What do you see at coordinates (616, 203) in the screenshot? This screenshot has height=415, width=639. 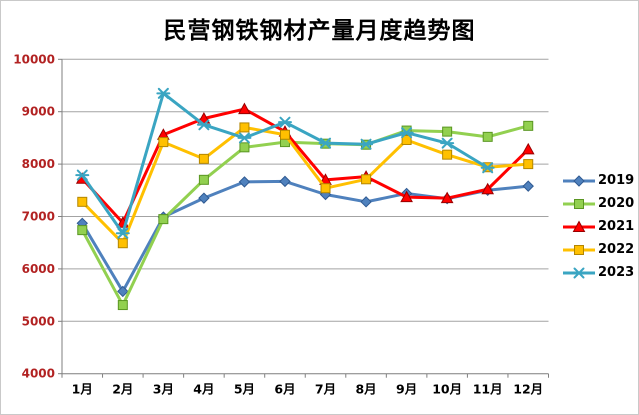 I see `legend-label: 2020` at bounding box center [616, 203].